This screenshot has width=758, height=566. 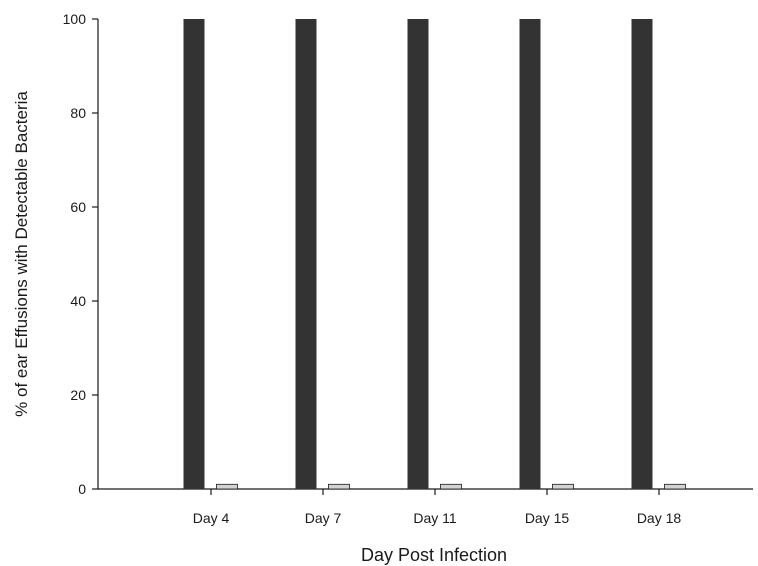 I want to click on y-tick-label: 100, so click(x=75, y=19).